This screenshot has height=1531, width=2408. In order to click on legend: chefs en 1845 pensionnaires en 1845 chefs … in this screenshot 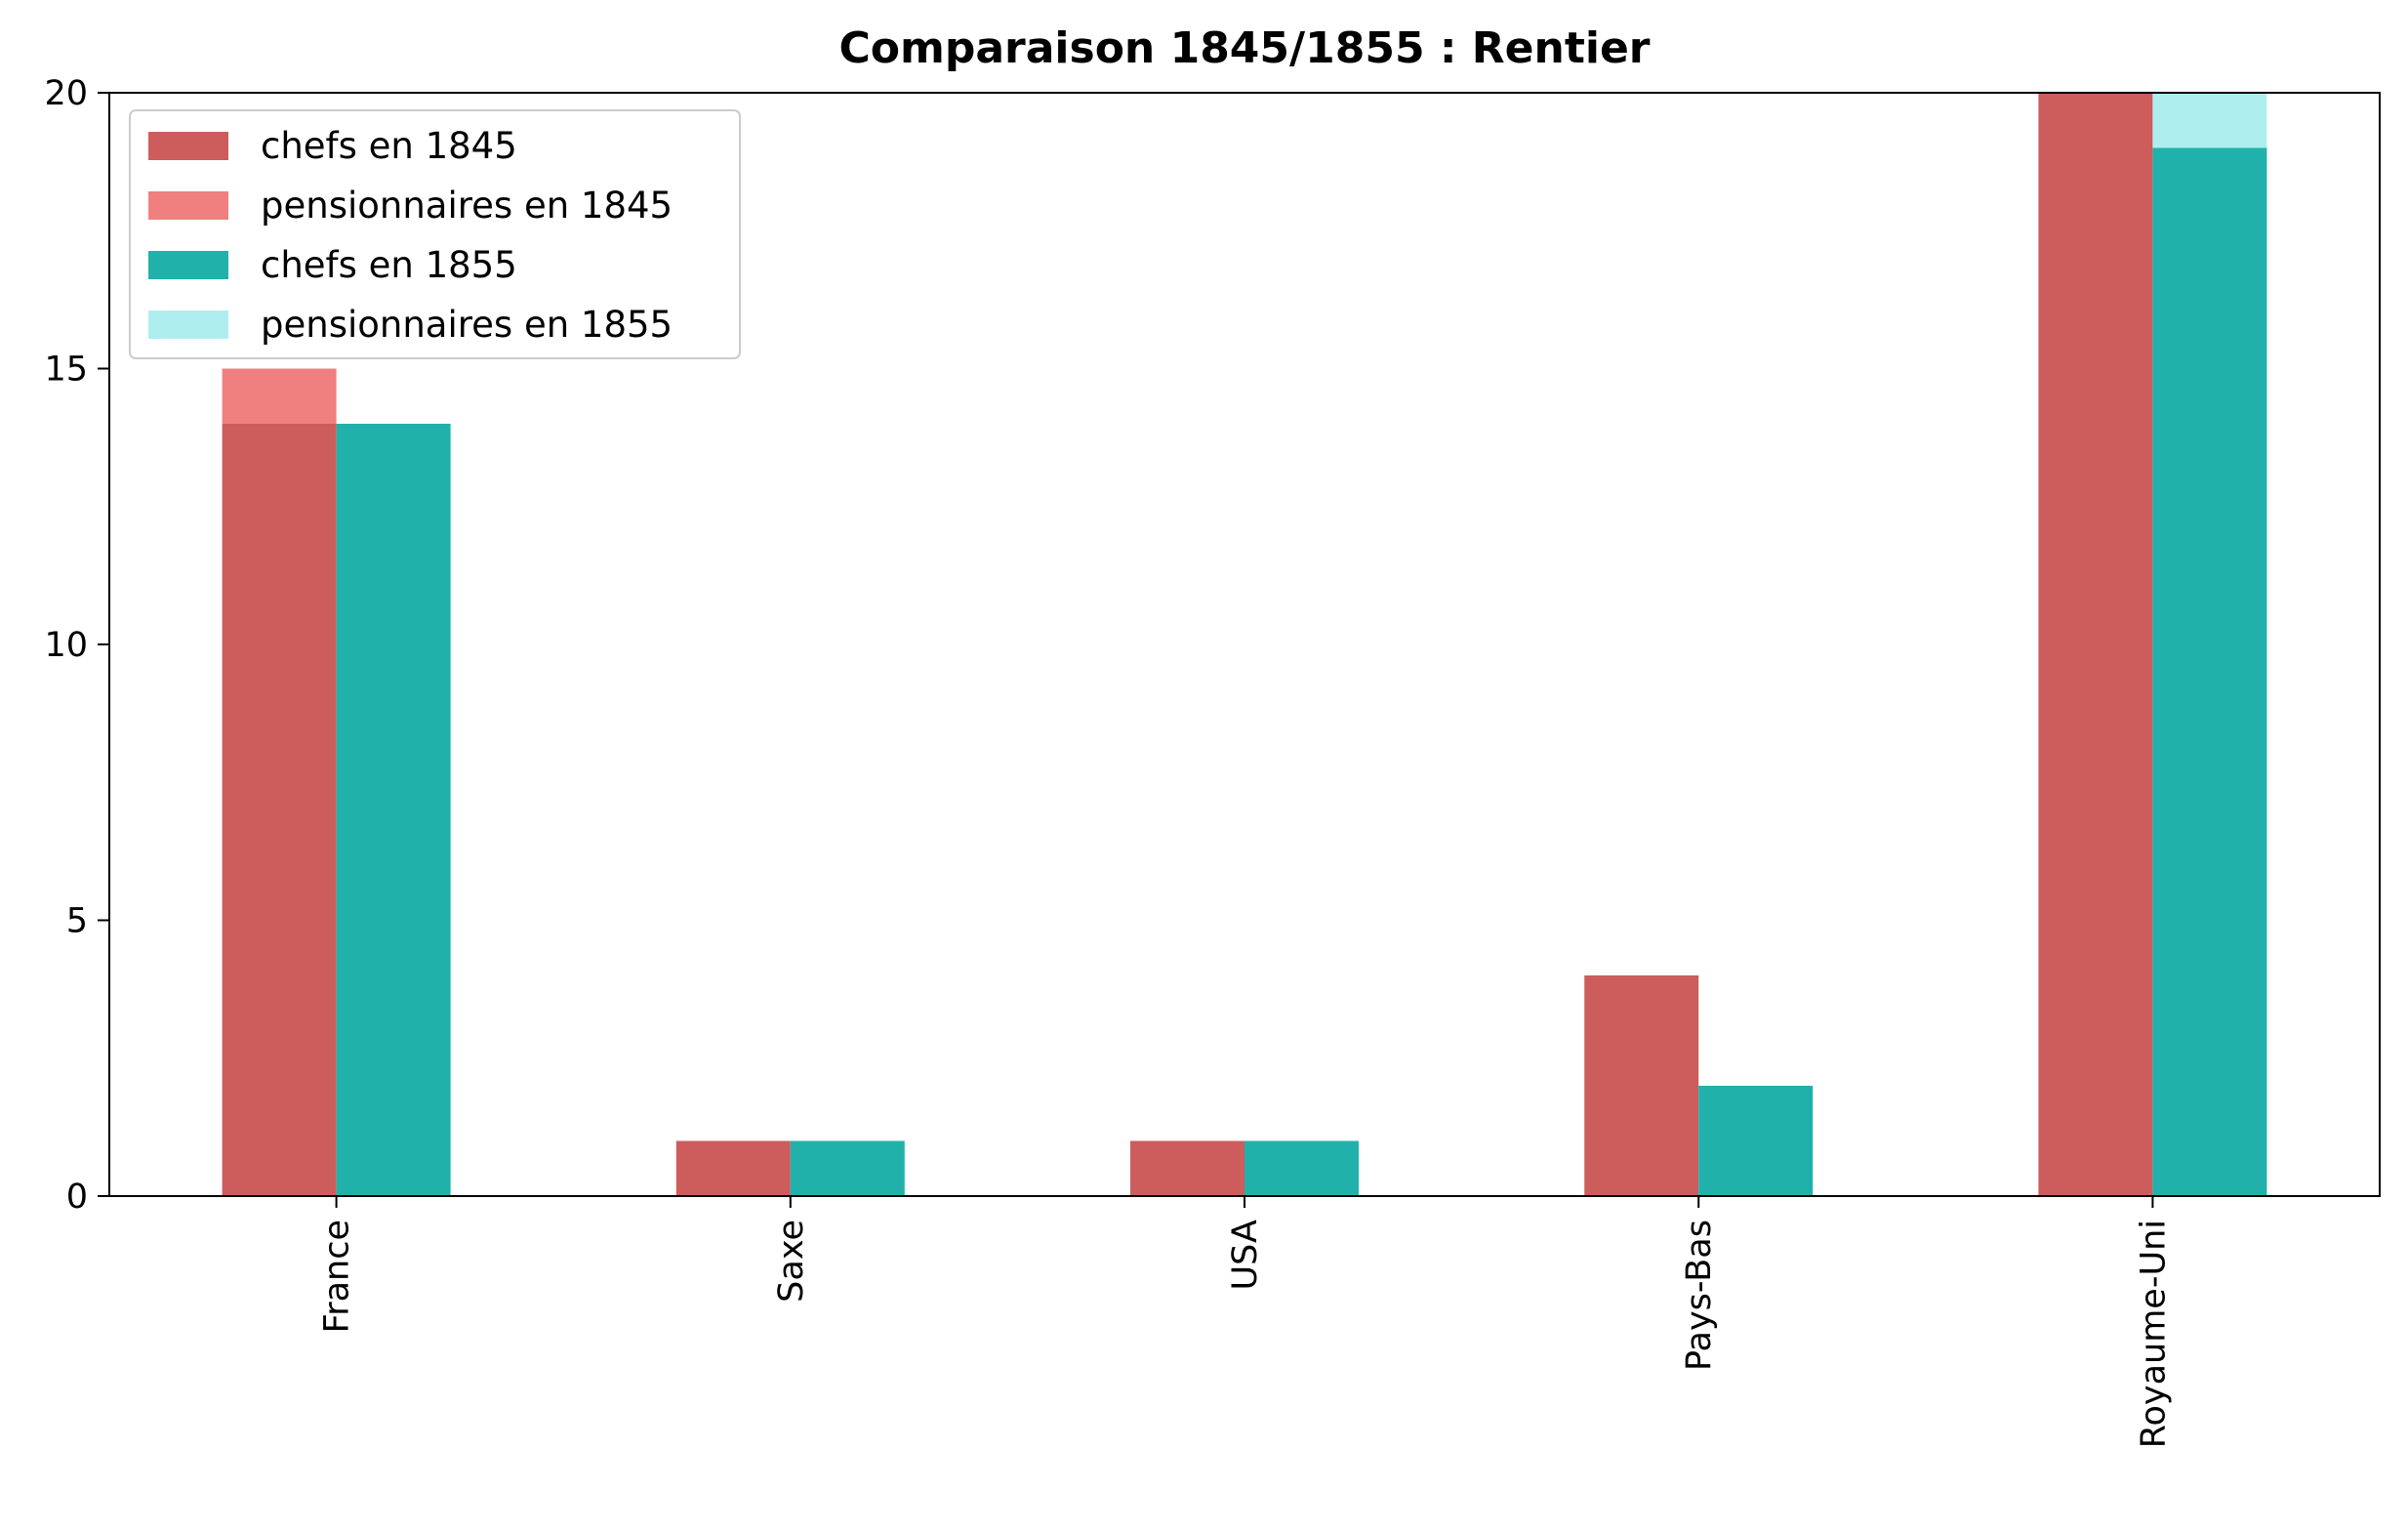, I will do `click(435, 234)`.